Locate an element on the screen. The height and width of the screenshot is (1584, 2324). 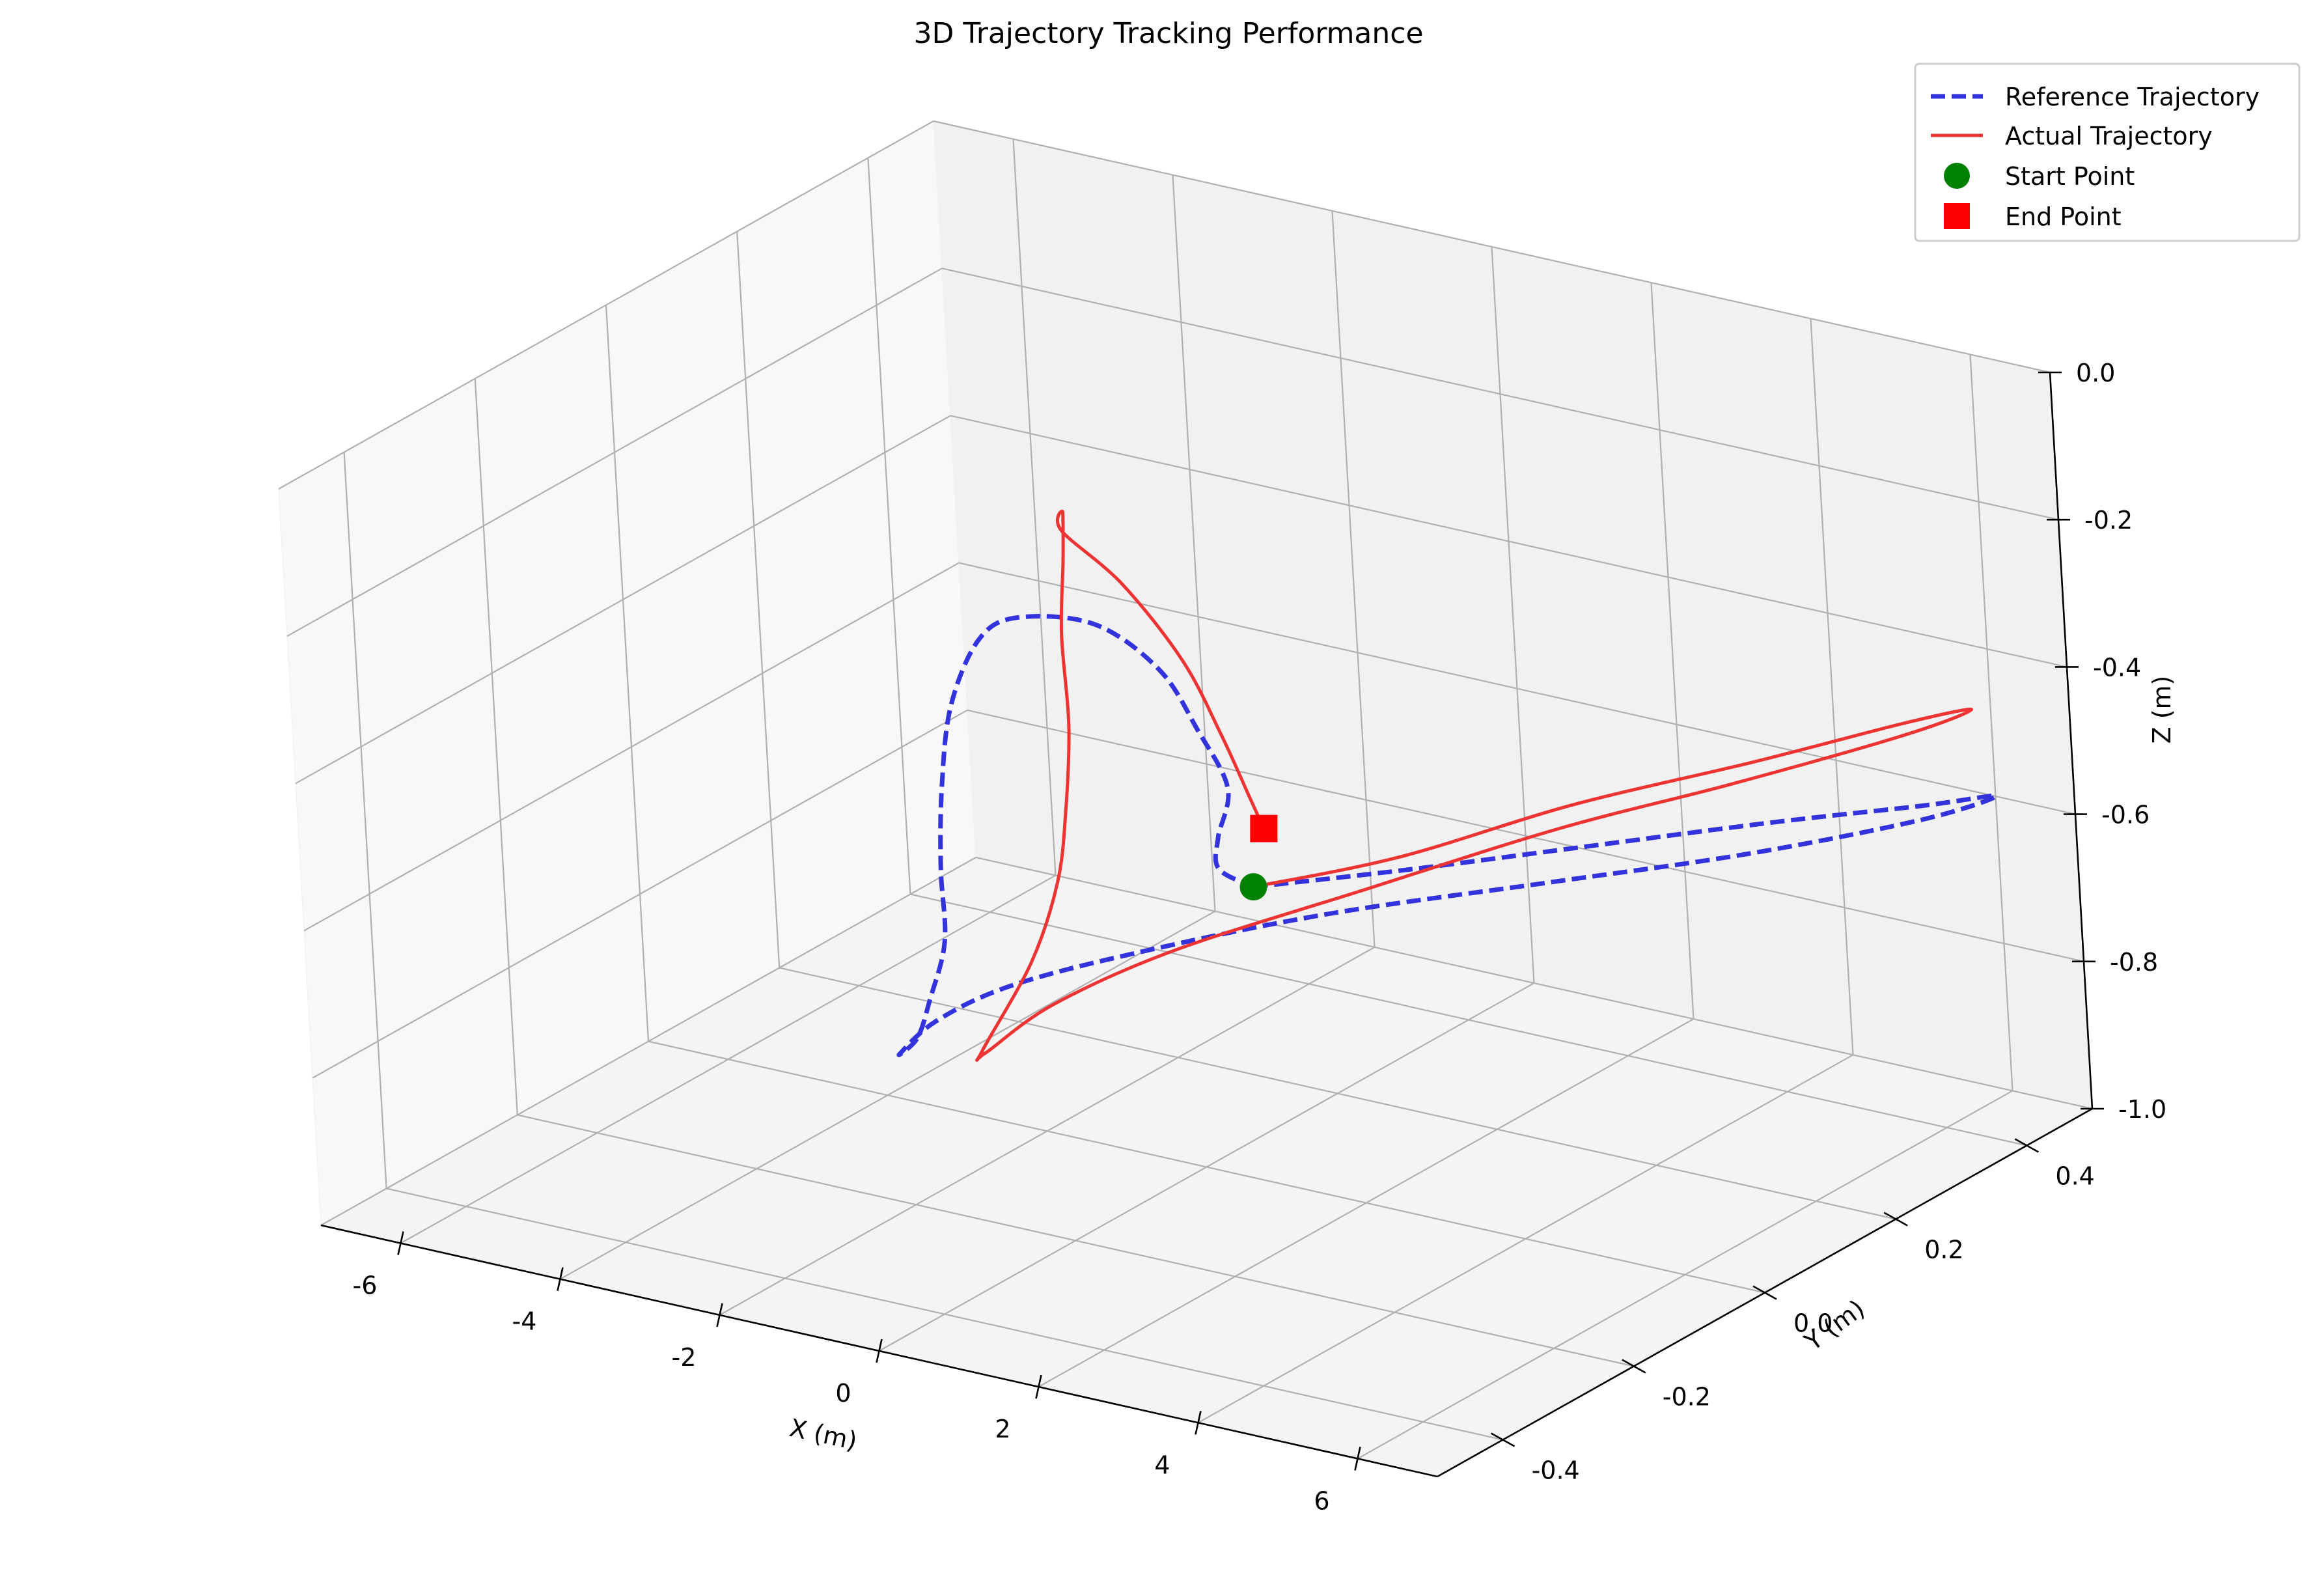
legend-label-start: Start Point is located at coordinates (2070, 176).